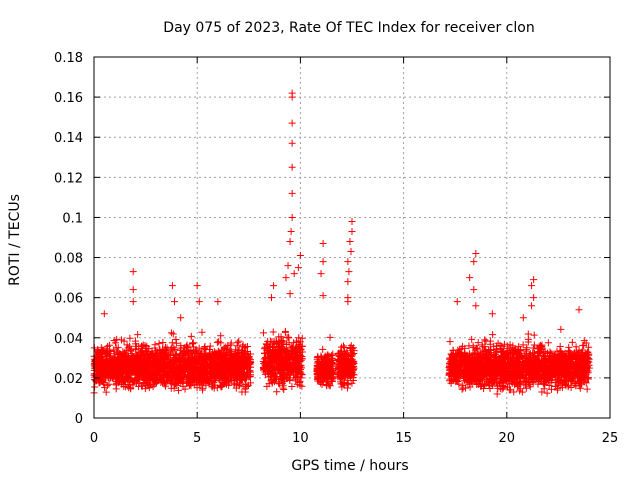 Image resolution: width=640 pixels, height=480 pixels. What do you see at coordinates (349, 466) in the screenshot?
I see `x-axis-label: GPS time / hours` at bounding box center [349, 466].